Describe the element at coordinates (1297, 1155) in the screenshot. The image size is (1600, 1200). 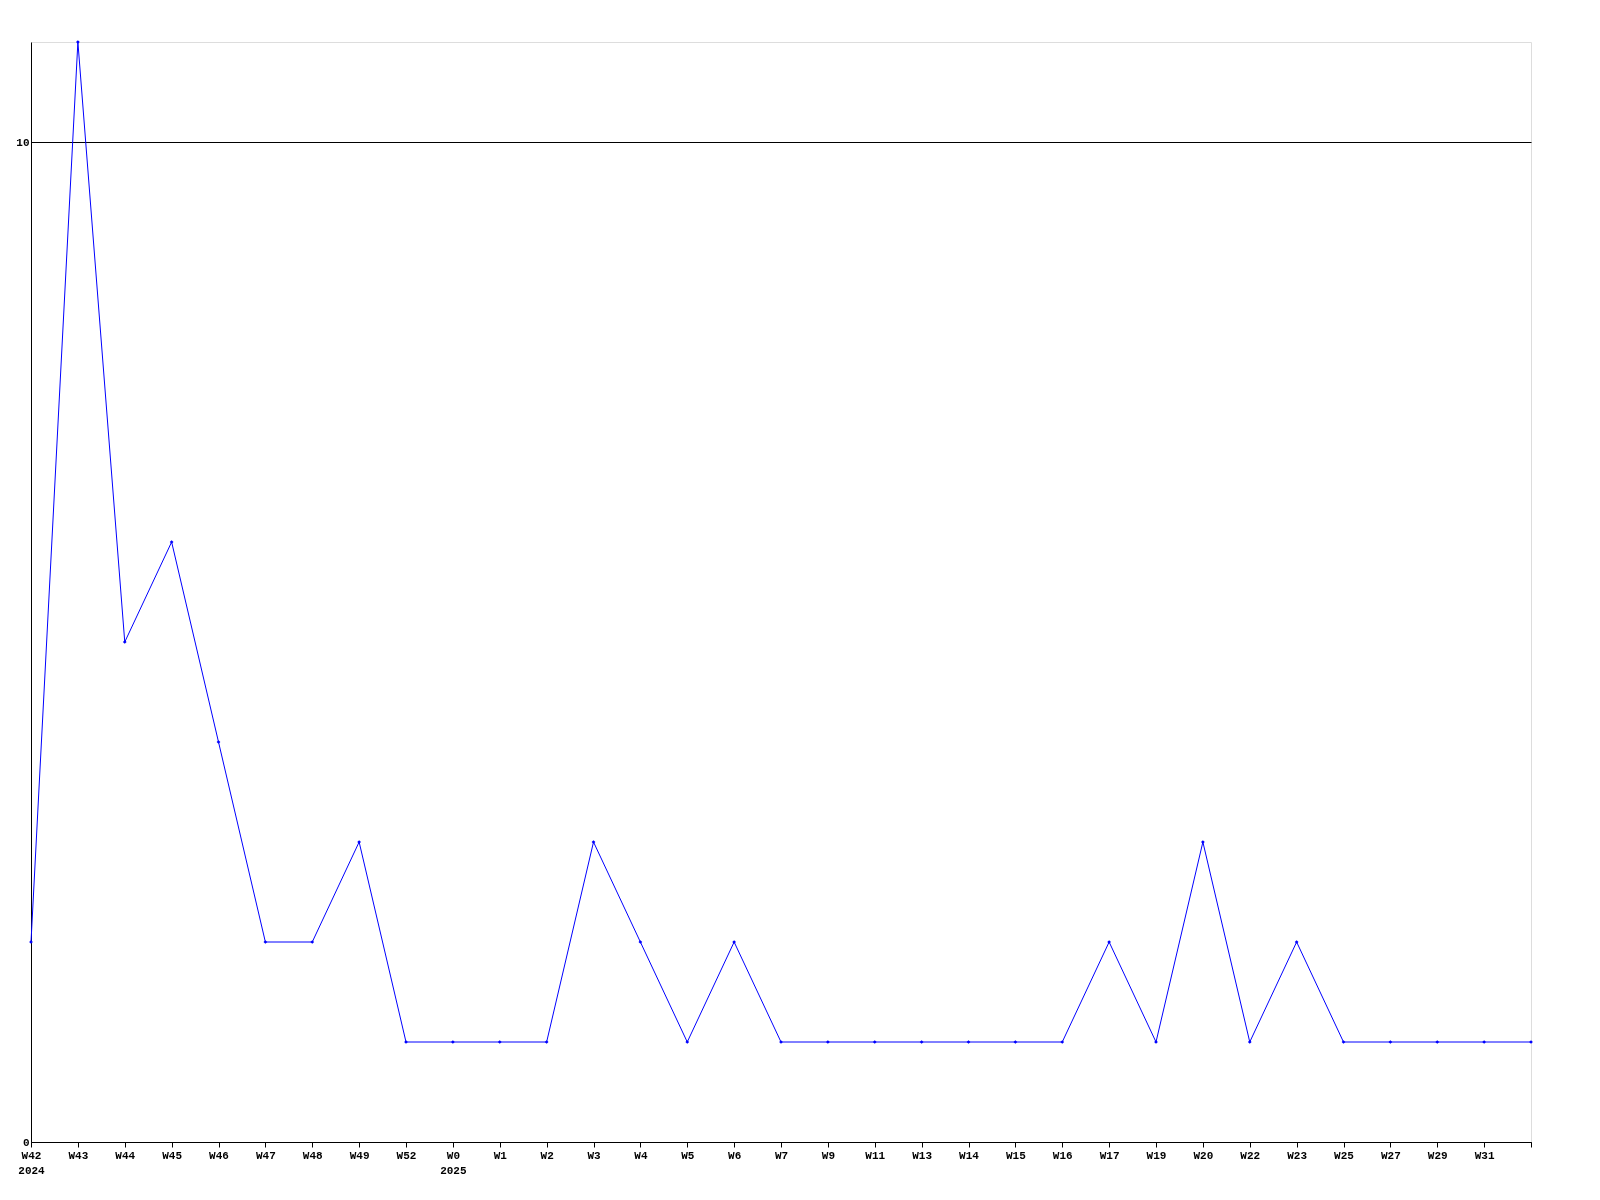
I see `x-tick-label: W23` at that location.